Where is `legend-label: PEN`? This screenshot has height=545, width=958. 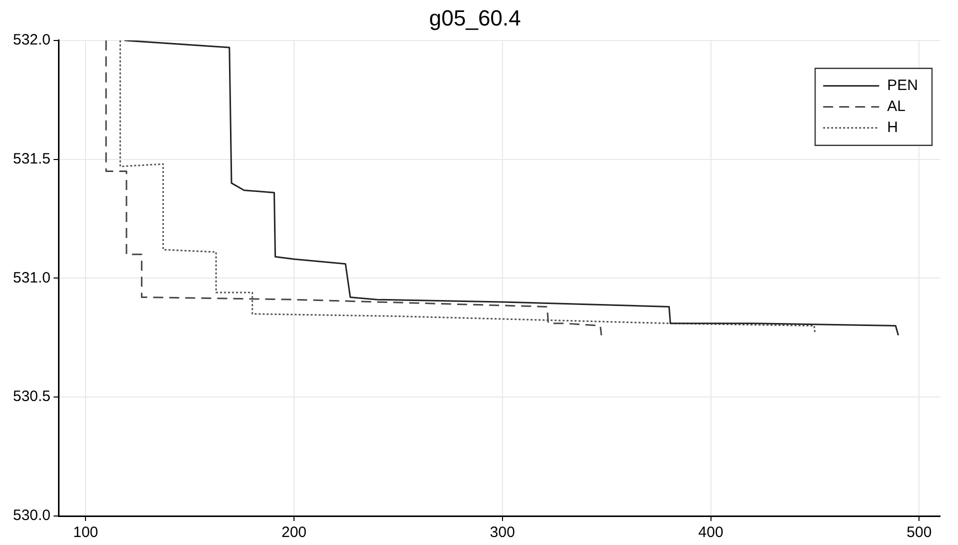
legend-label: PEN is located at coordinates (902, 85).